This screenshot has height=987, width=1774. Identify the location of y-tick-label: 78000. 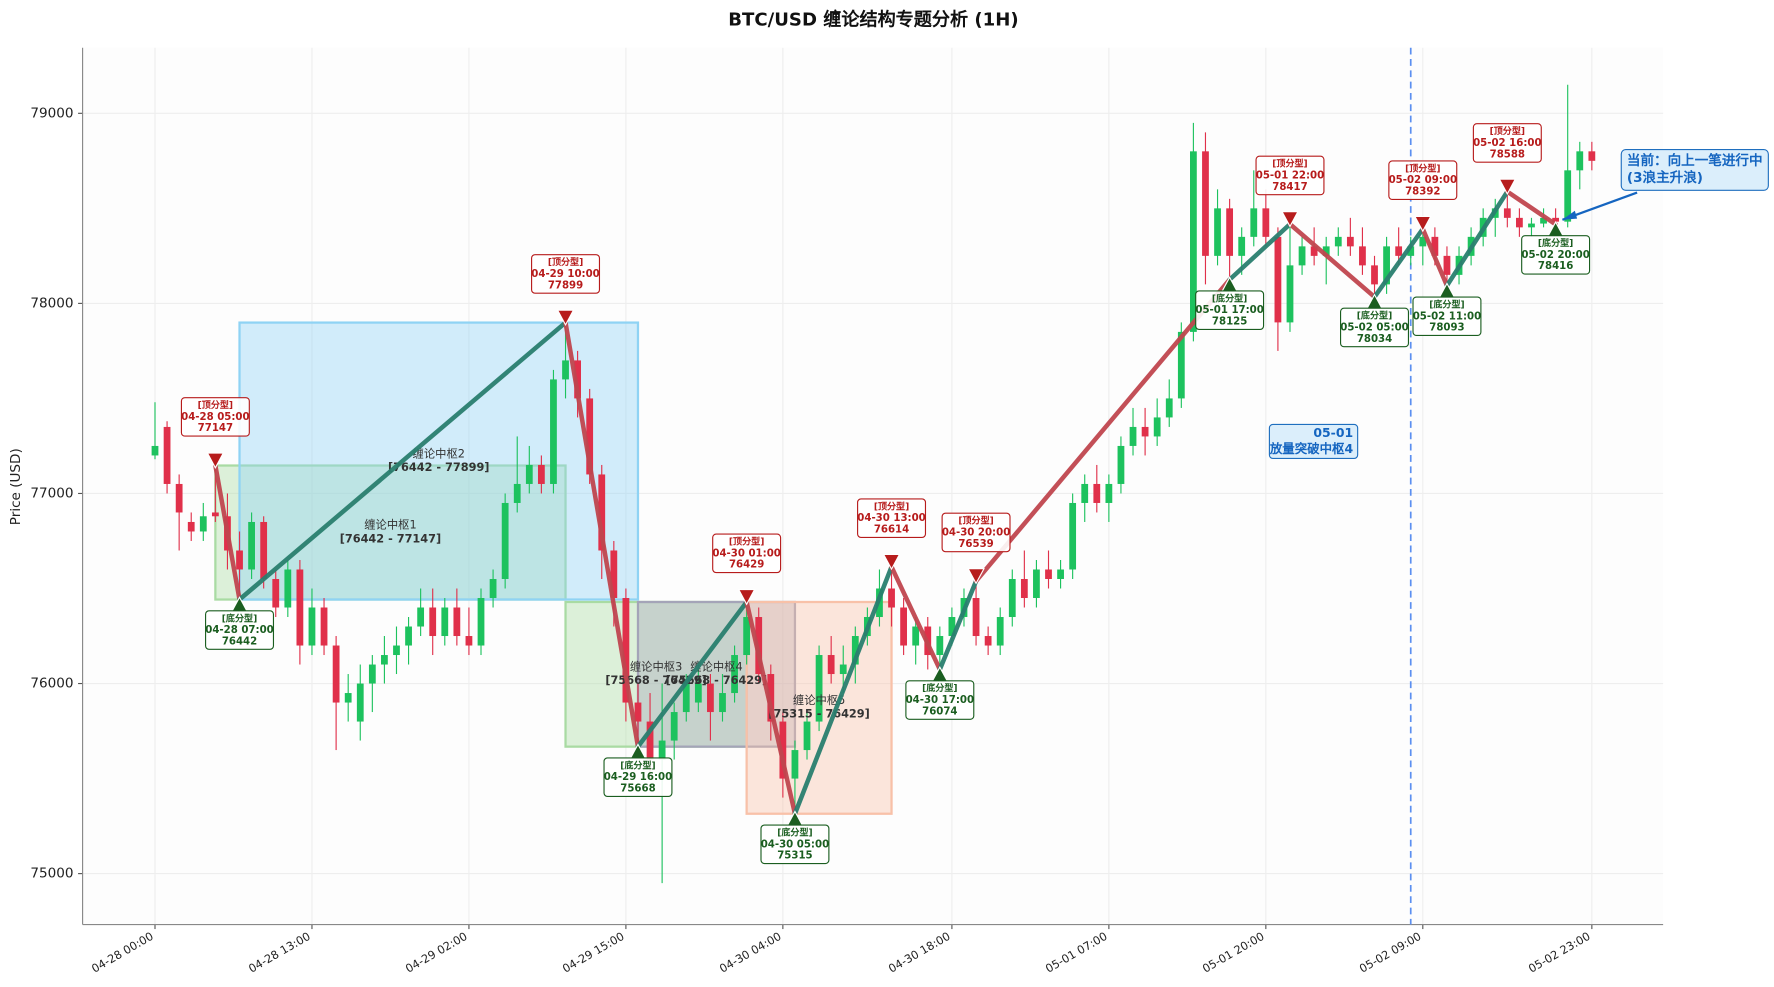
(51, 303).